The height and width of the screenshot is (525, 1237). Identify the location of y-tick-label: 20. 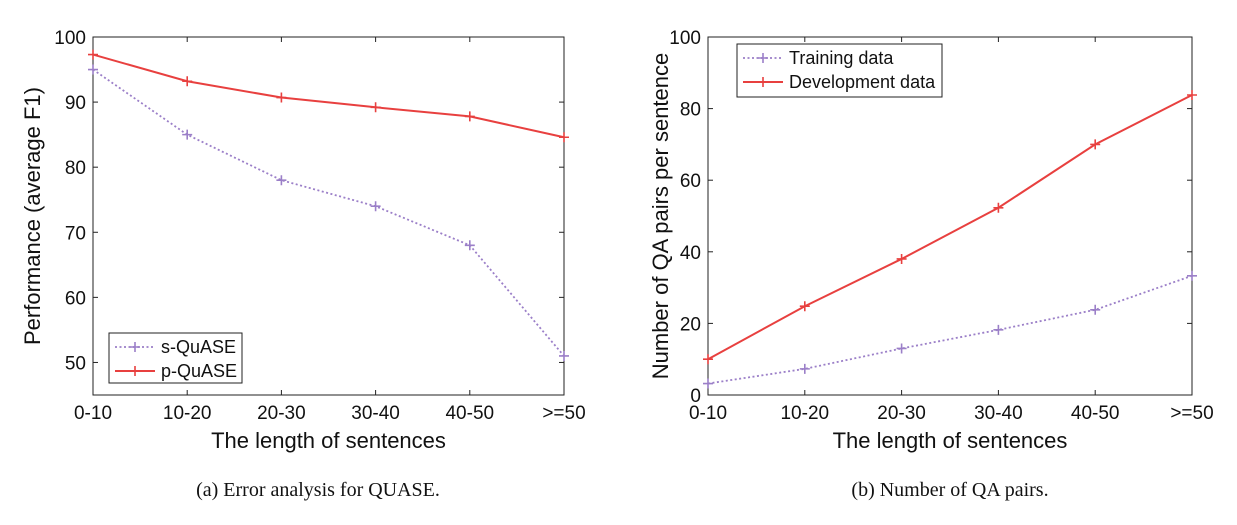
(690, 324).